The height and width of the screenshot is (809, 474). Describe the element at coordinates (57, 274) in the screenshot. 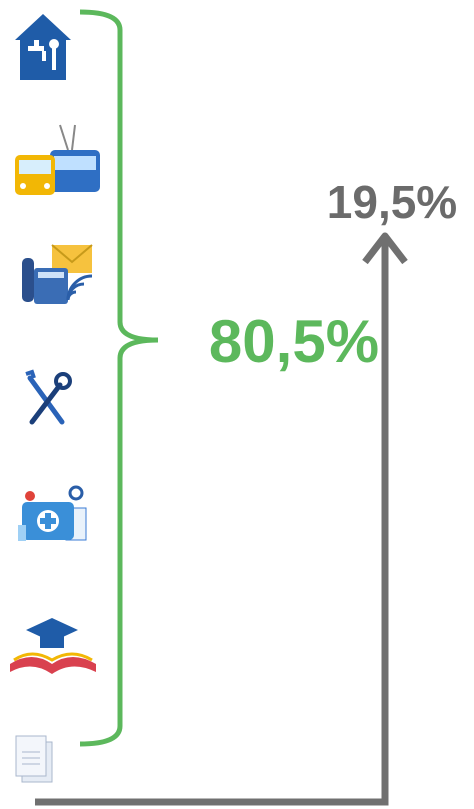

I see `icon-communication` at that location.